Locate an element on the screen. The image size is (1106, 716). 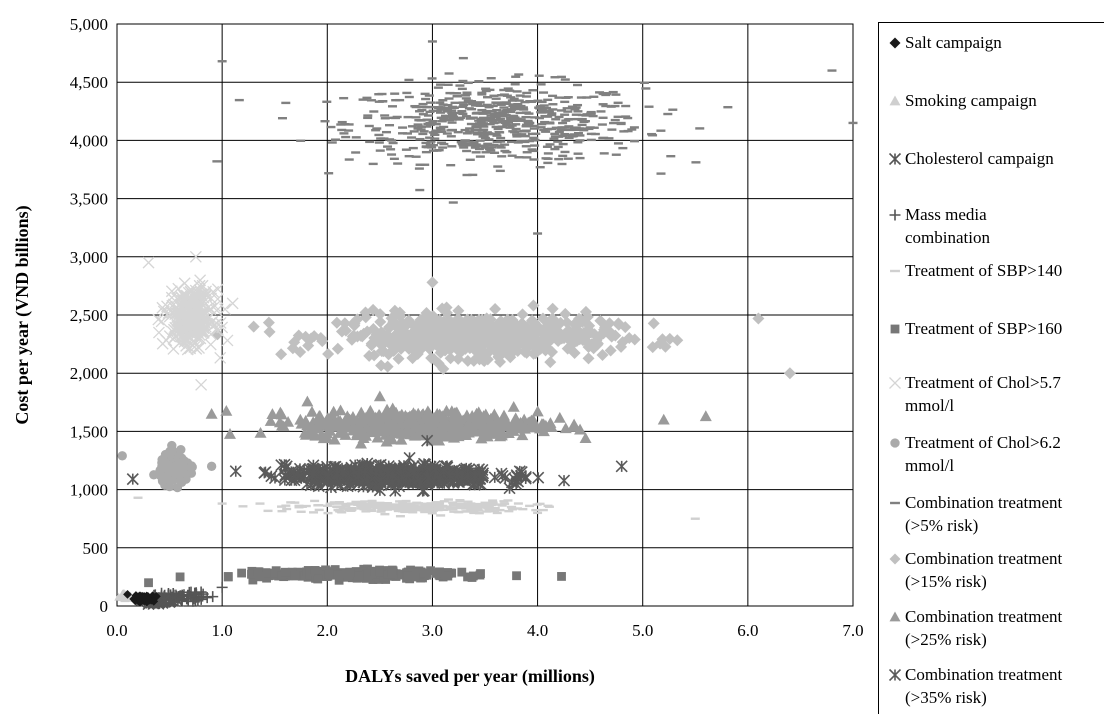
legend-item: Combination treatment (>35% risk) is located at coordinates (974, 686).